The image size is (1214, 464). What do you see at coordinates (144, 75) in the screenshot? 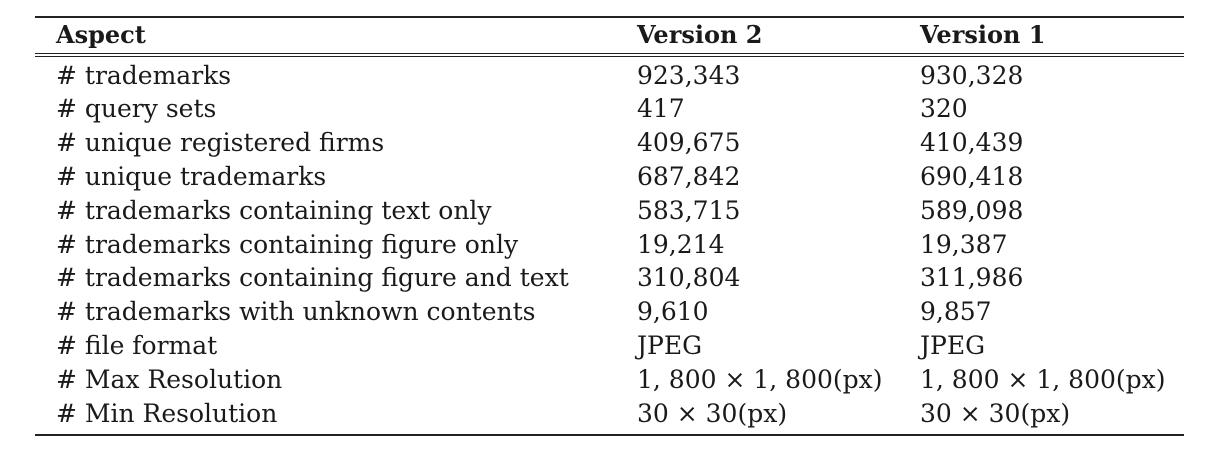
I see `aspect-cell: # trademarks` at bounding box center [144, 75].